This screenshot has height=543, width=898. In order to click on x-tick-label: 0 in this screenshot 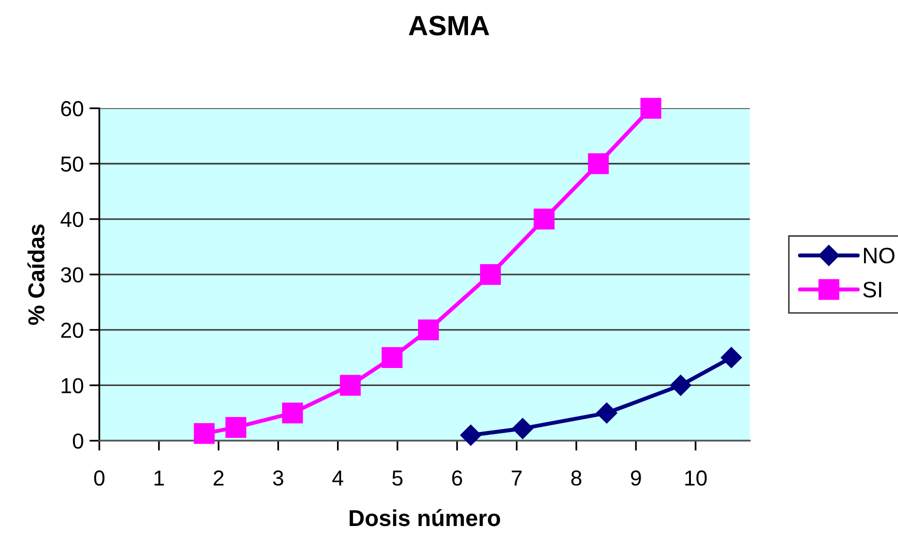, I will do `click(99, 478)`.